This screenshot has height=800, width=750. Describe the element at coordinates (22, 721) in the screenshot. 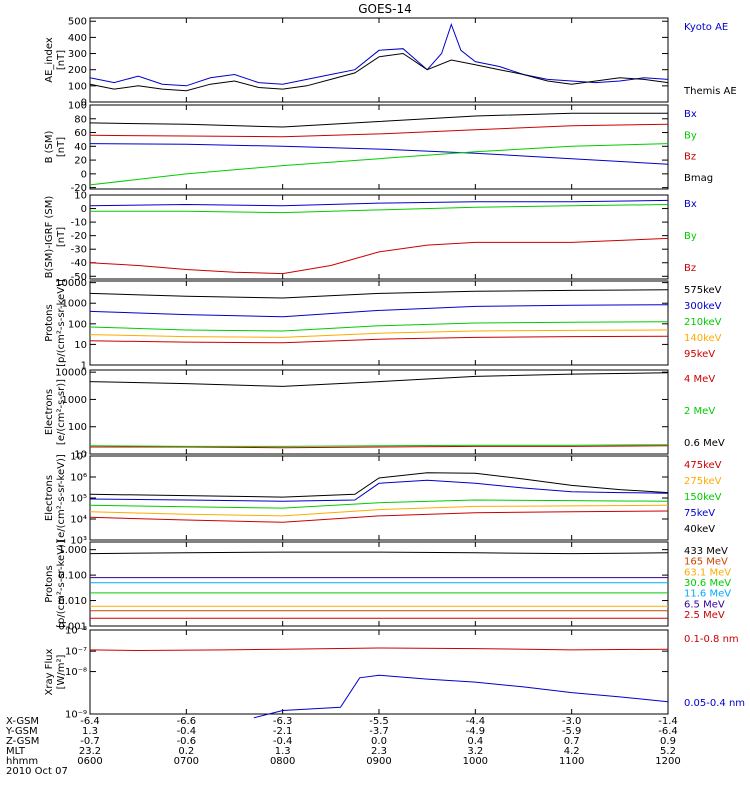

I see `ephemeris-row-label: X-GSM` at that location.